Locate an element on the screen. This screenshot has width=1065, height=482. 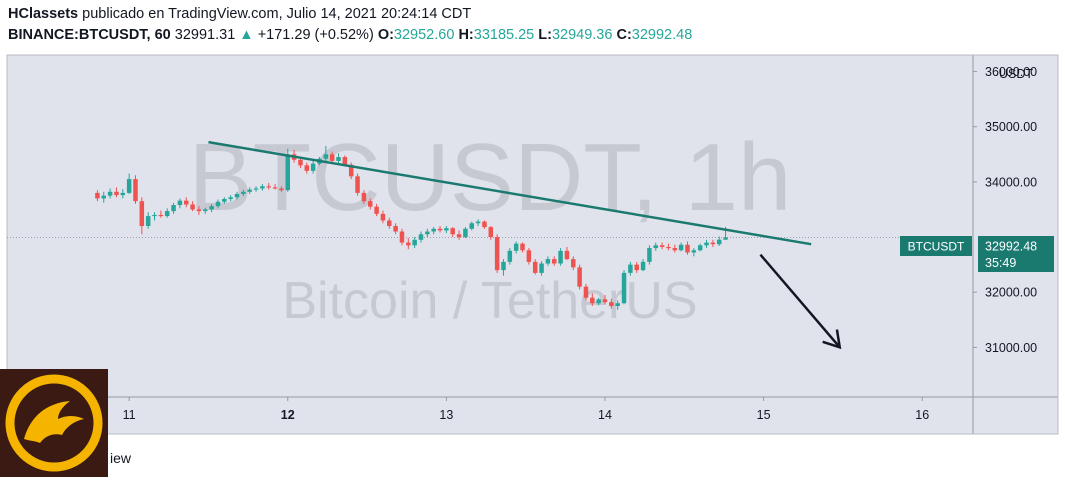
time-axis is located at coordinates (532, 415).